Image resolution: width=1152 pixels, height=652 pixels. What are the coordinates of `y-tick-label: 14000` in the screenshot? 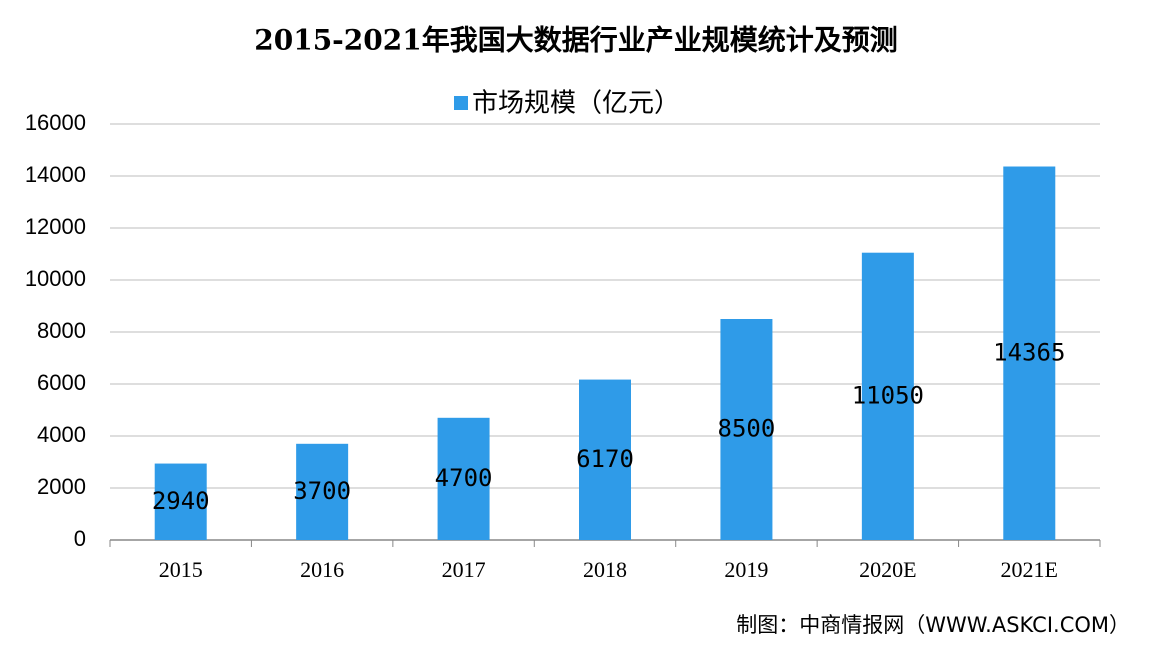 It's located at (55, 174).